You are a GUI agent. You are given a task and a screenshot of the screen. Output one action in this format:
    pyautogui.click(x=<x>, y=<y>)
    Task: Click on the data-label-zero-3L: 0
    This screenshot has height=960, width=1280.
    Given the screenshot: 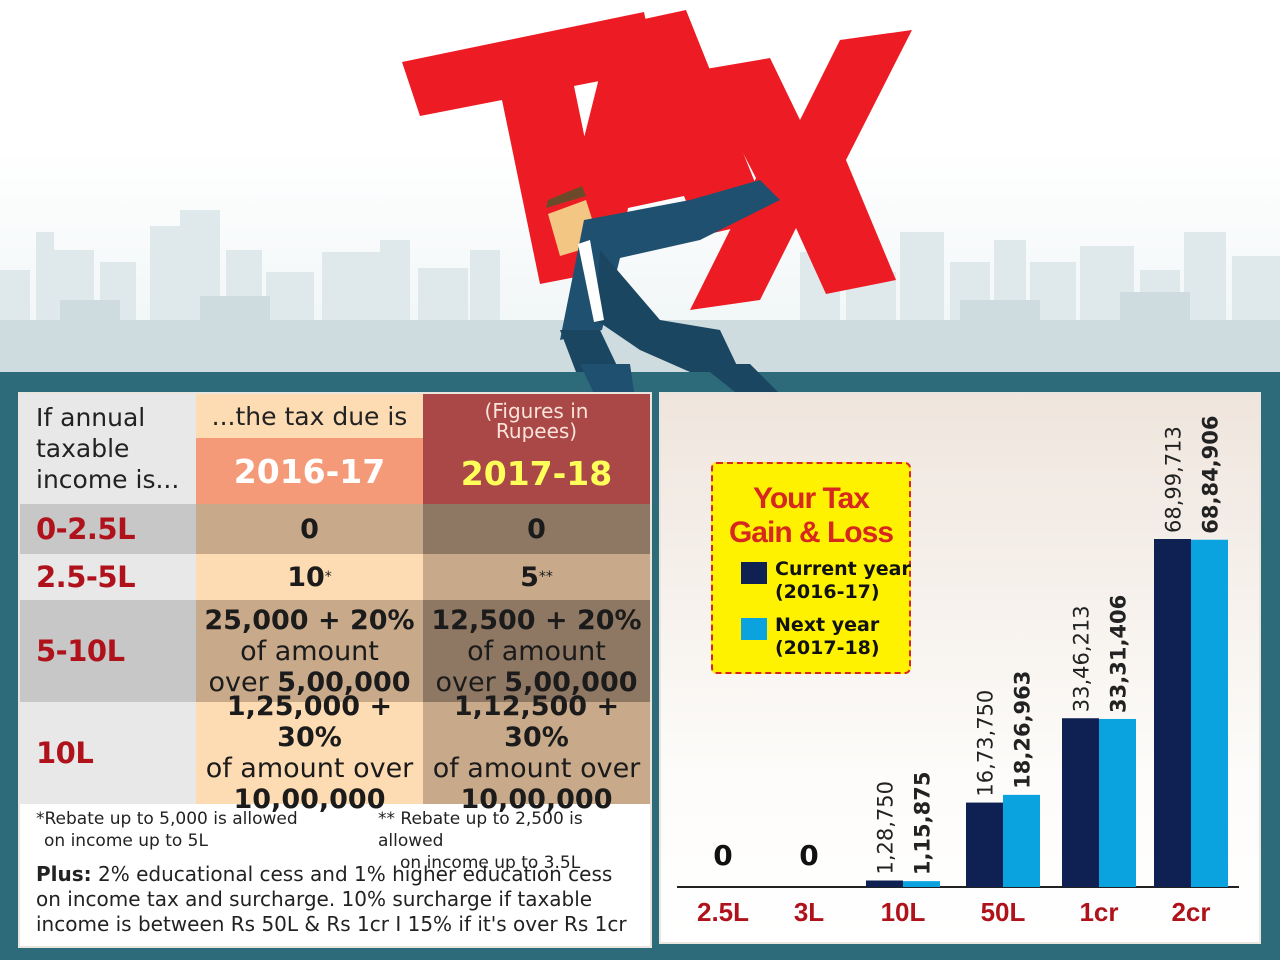 What is the action you would take?
    pyautogui.click(x=808, y=855)
    